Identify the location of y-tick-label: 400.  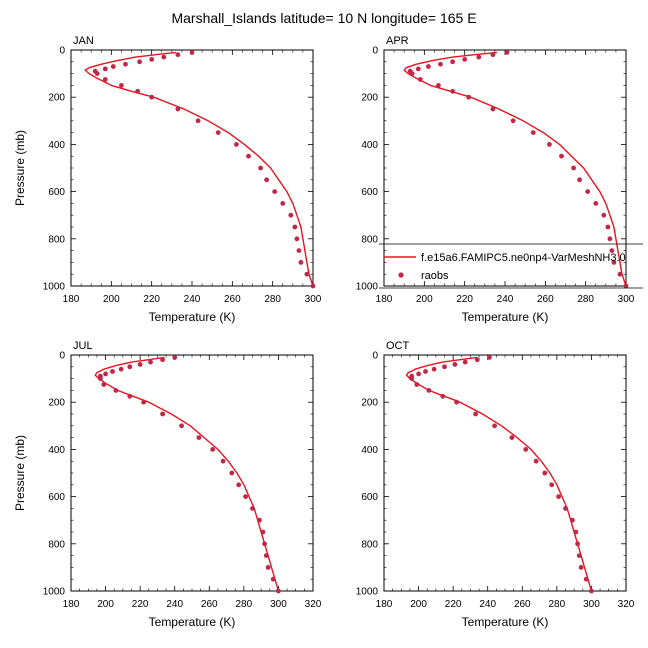
(369, 450).